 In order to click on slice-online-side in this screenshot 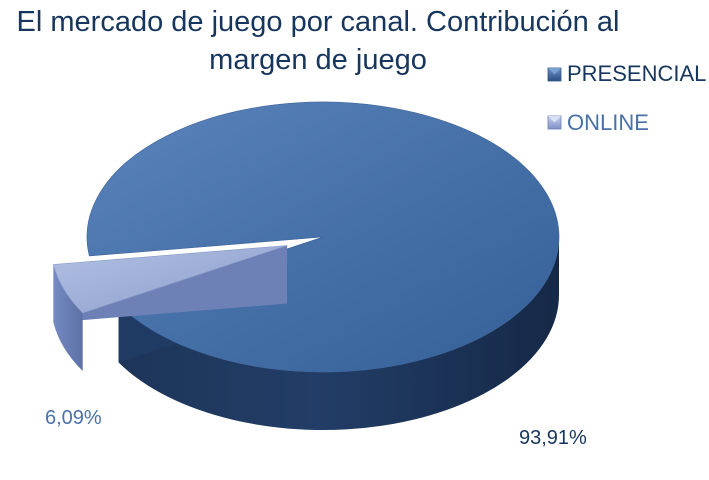, I will do `click(68, 318)`.